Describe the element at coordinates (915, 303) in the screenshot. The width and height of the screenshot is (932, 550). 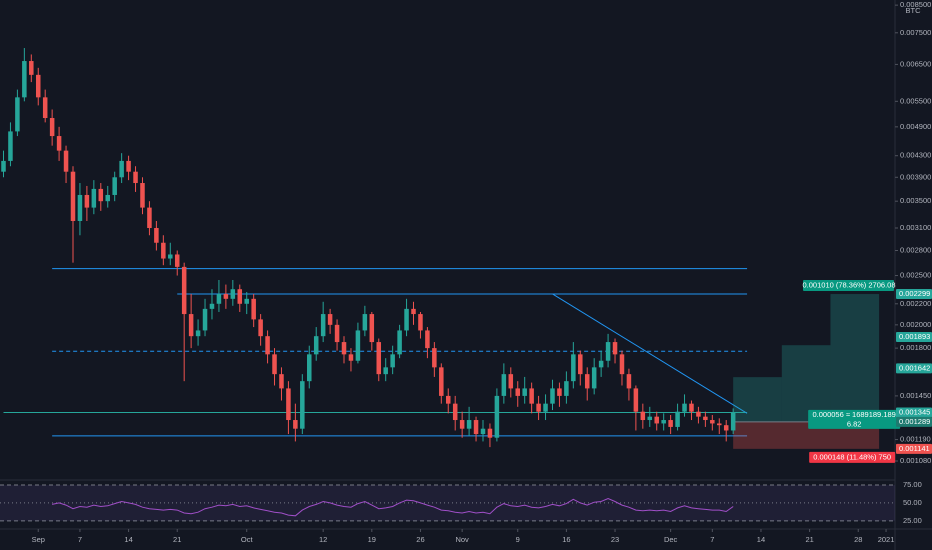
I see `y-tick-label: 0.002200` at that location.